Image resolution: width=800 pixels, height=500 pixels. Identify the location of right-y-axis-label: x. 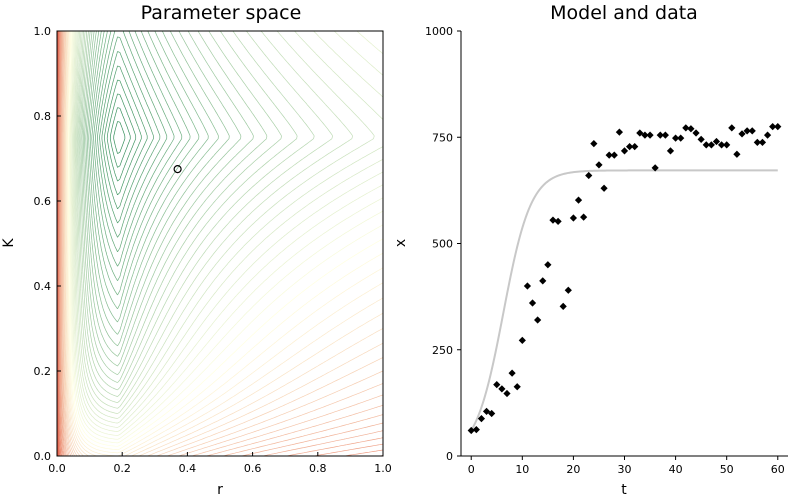
(401, 243).